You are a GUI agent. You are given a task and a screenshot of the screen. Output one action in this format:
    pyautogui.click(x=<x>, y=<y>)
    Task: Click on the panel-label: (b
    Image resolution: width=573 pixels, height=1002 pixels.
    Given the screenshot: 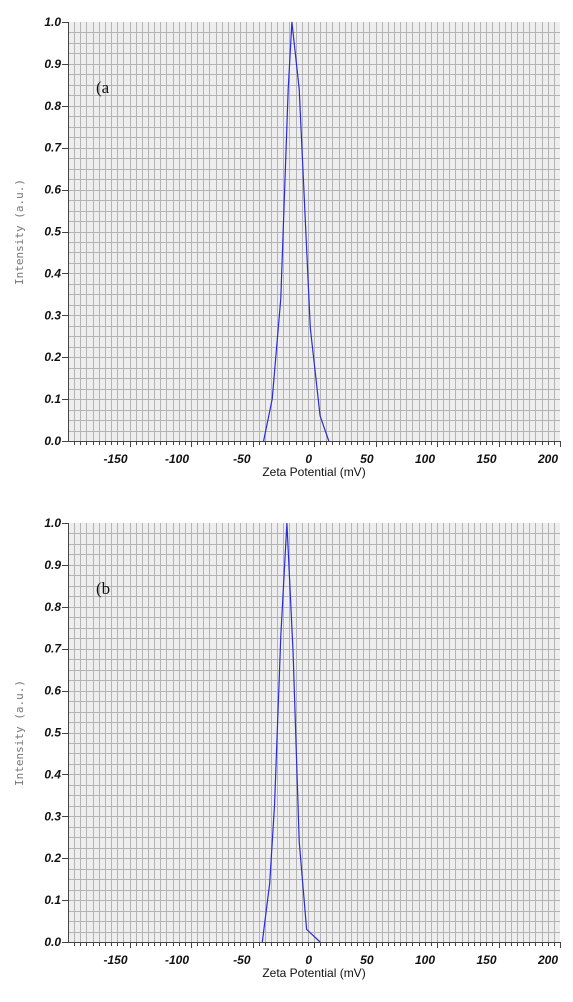 What is the action you would take?
    pyautogui.click(x=103, y=588)
    